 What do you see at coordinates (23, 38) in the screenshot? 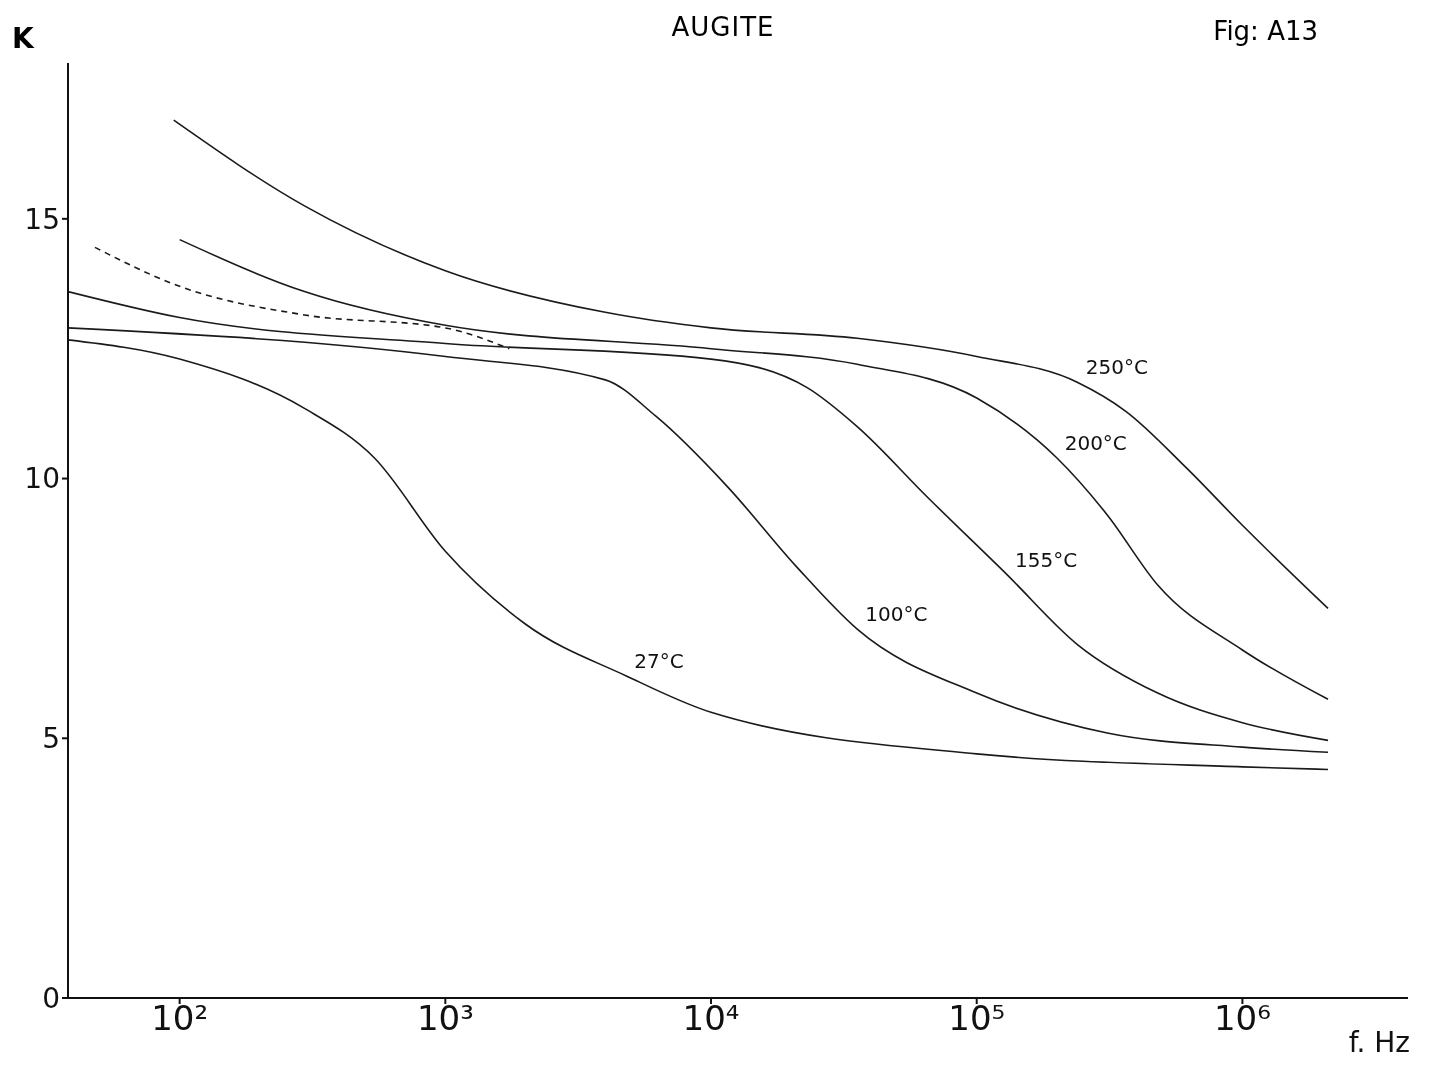
I see `y-axis-title: K` at bounding box center [23, 38].